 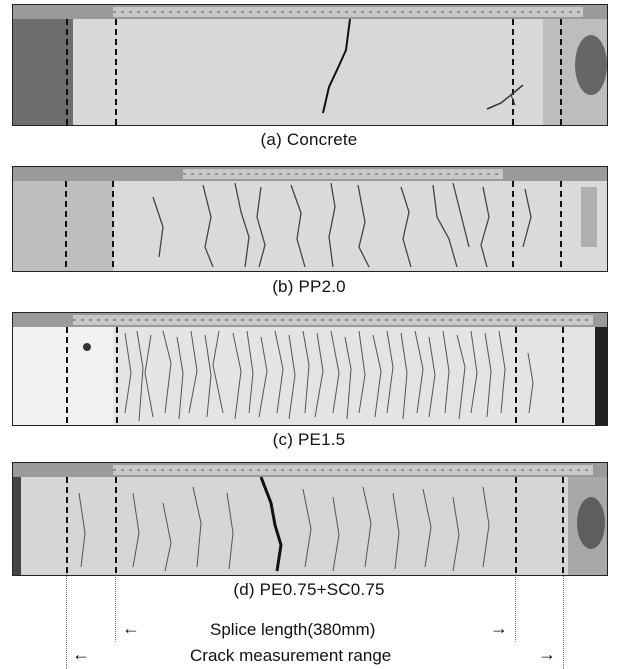 What do you see at coordinates (66, 621) in the screenshot?
I see `crack-range-left-guide` at bounding box center [66, 621].